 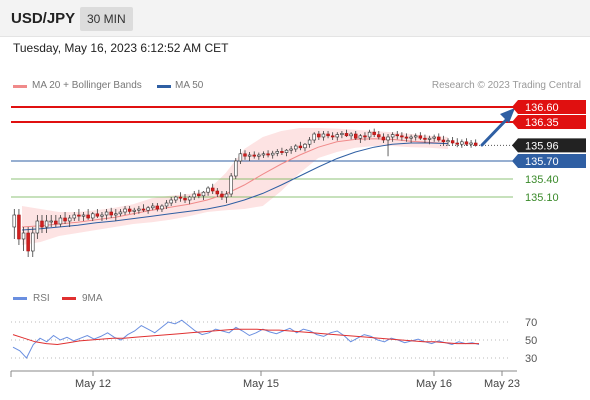 I want to click on level-label-135.96: 135.96, so click(x=549, y=145).